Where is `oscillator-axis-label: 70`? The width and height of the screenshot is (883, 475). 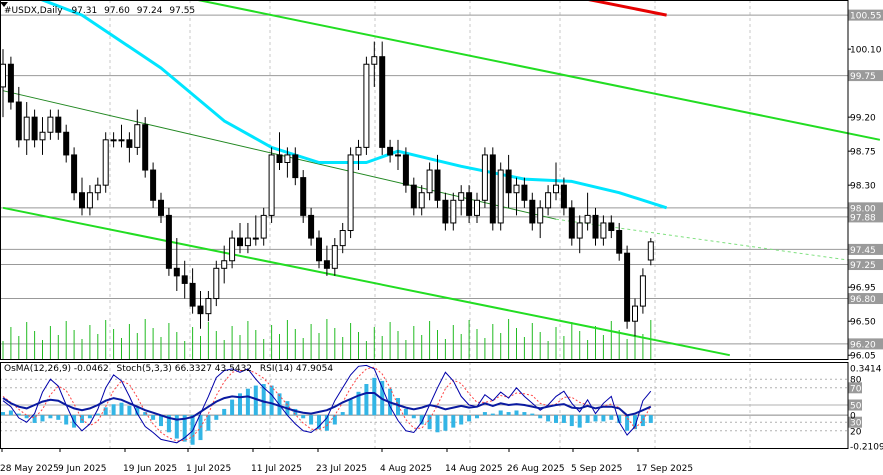 oscillator-axis-label: 70 is located at coordinates (856, 389).